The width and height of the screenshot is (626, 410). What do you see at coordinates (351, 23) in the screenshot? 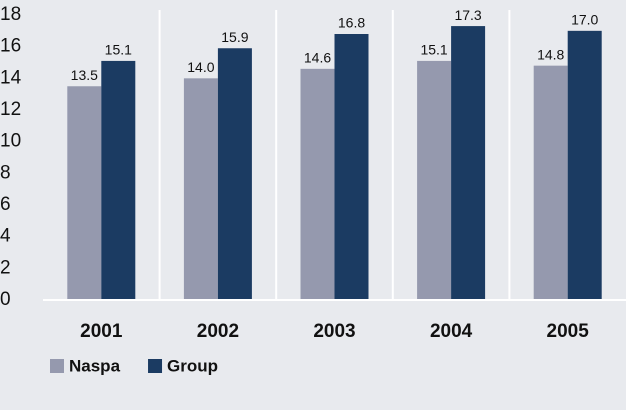
I see `value-label: 16.8` at bounding box center [351, 23].